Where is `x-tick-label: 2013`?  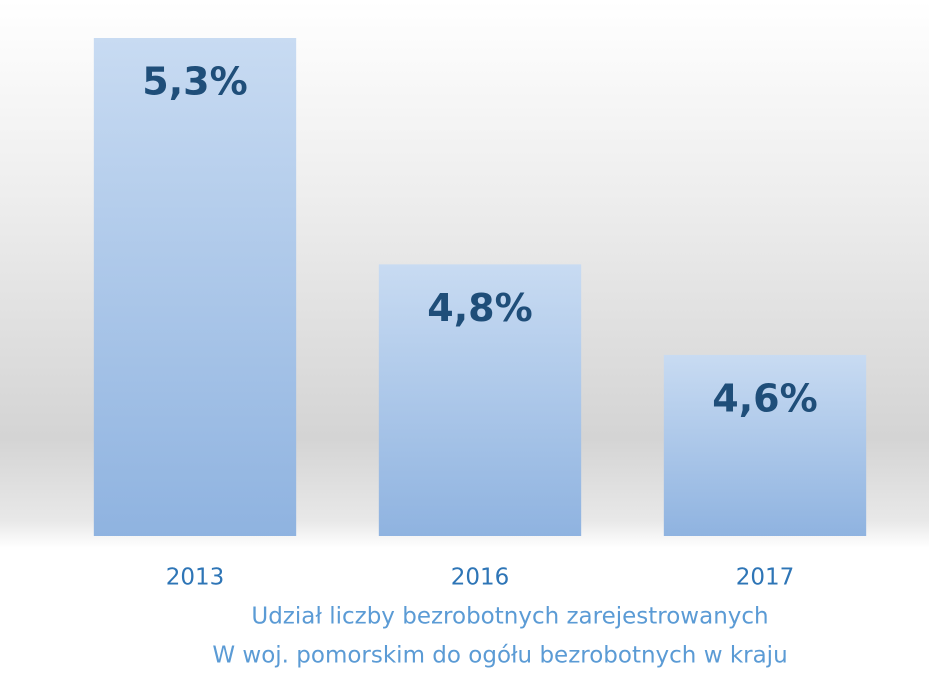
x-tick-label: 2013 is located at coordinates (195, 578).